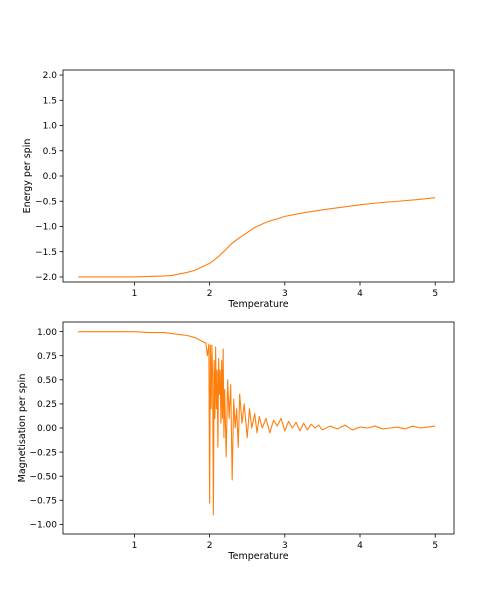 This screenshot has width=504, height=599. What do you see at coordinates (46, 202) in the screenshot?
I see `y-tick-label: −0.5` at bounding box center [46, 202].